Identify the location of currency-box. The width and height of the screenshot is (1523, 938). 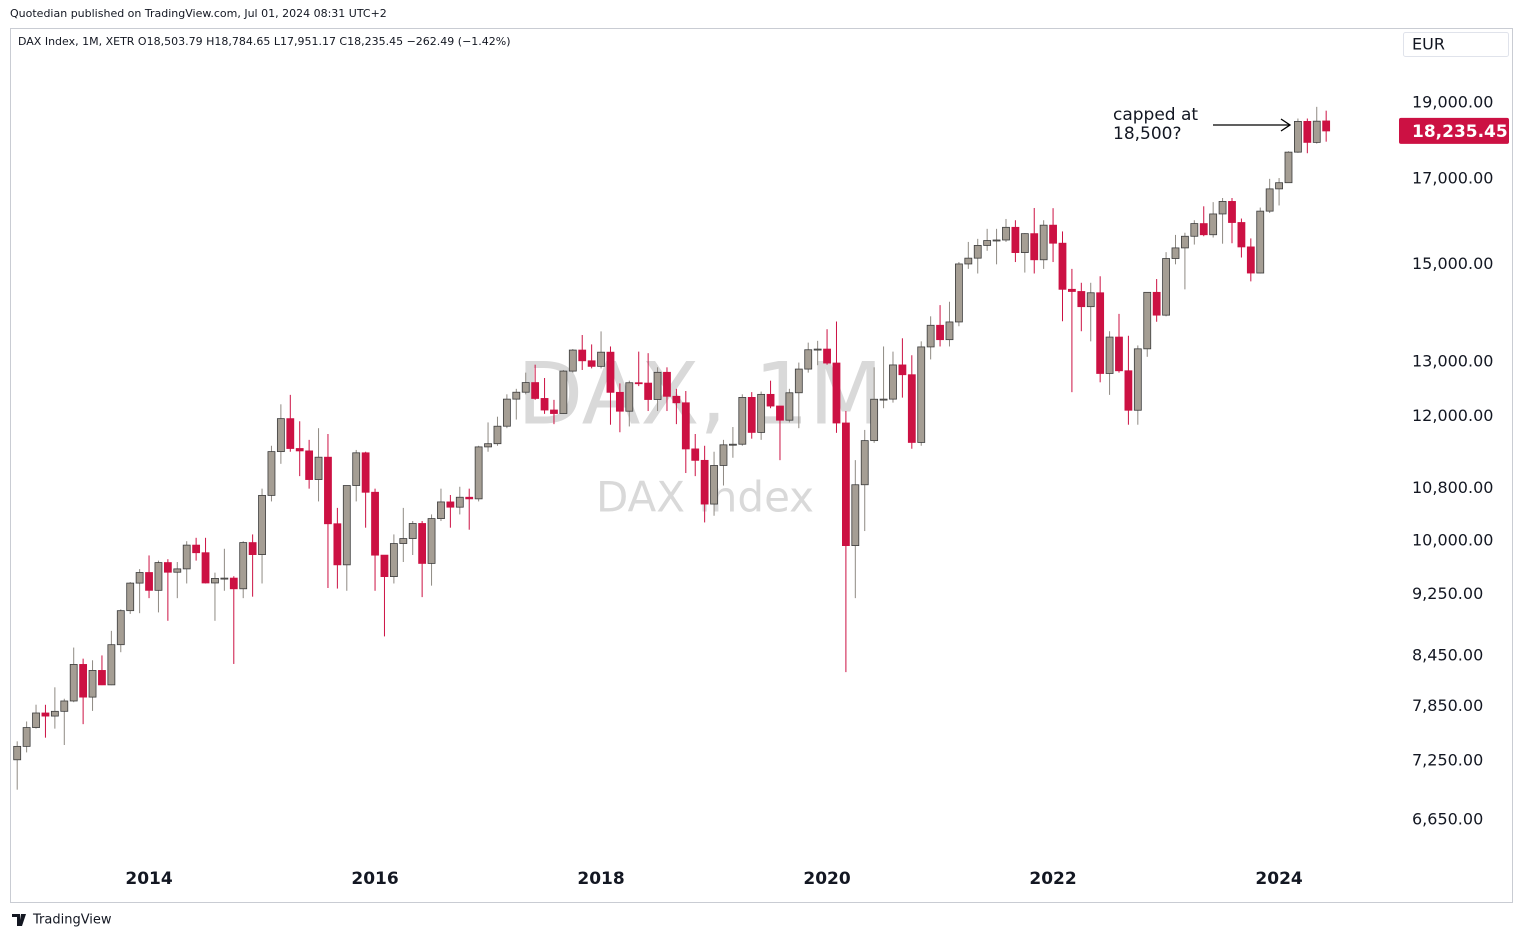
(1456, 44).